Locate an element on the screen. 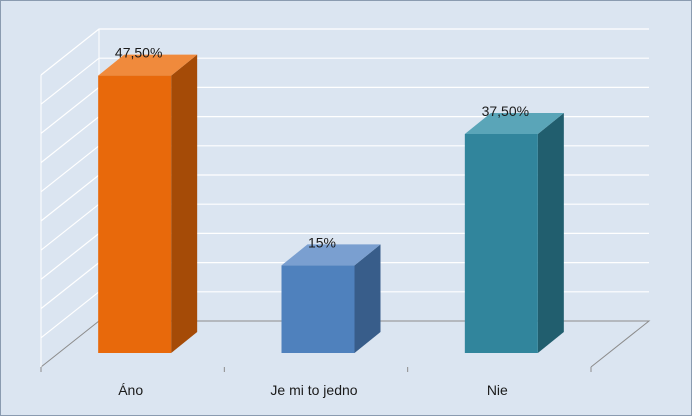  x-tick-label: Je mi to jedno is located at coordinates (313, 390).